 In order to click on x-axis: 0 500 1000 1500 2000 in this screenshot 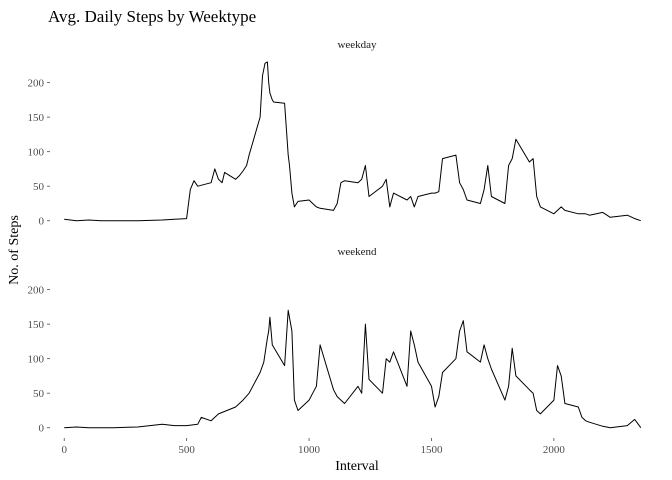, I will do `click(313, 447)`.